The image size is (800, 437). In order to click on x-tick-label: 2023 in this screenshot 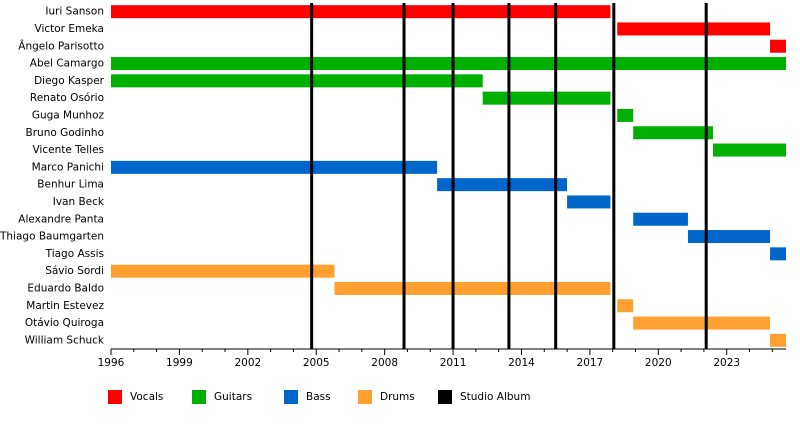, I will do `click(726, 363)`.